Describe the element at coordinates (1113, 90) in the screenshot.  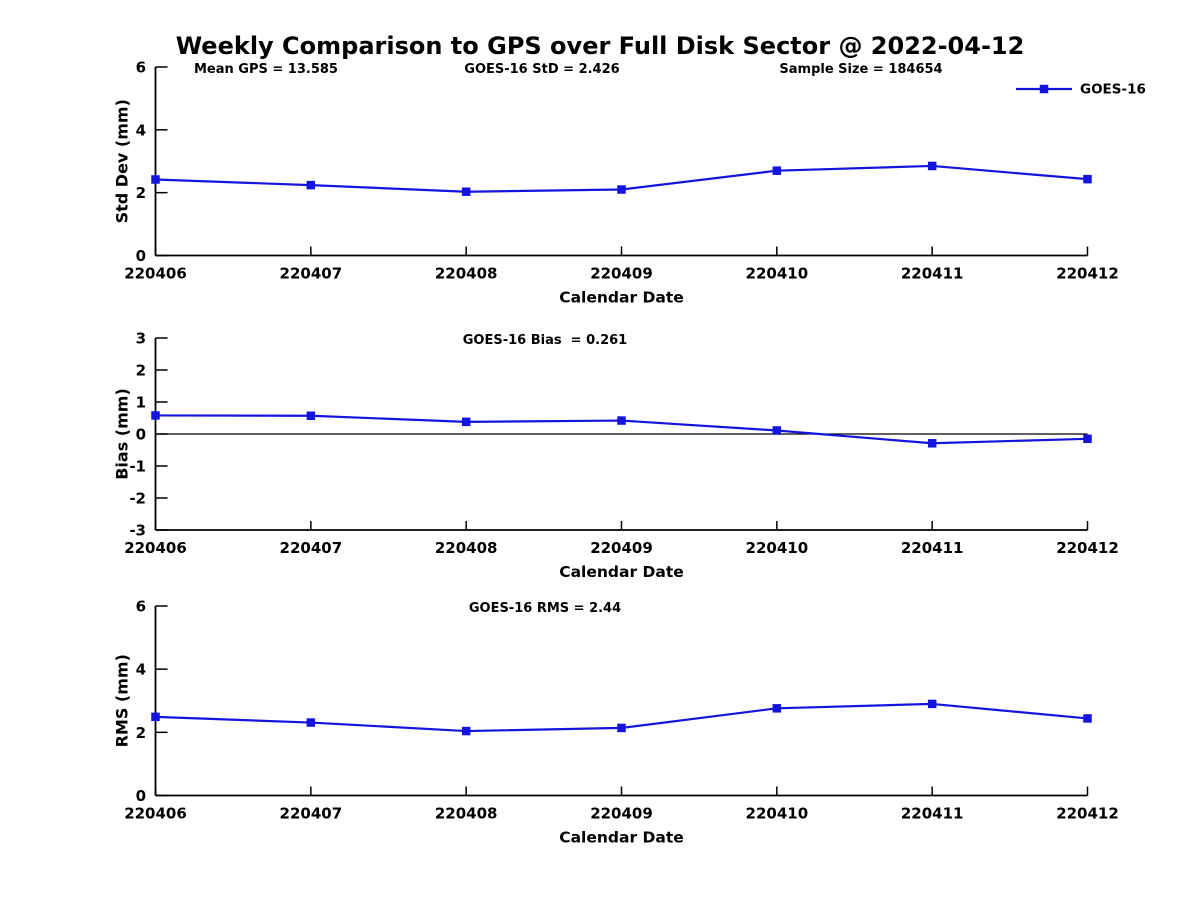
I see `legend-label: GOES-16` at that location.